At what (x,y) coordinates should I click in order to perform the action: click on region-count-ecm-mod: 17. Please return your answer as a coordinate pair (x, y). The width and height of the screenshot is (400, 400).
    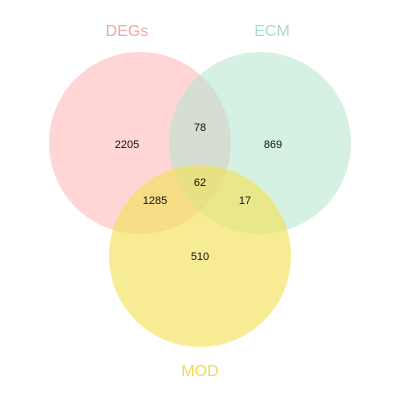
    Looking at the image, I should click on (245, 201).